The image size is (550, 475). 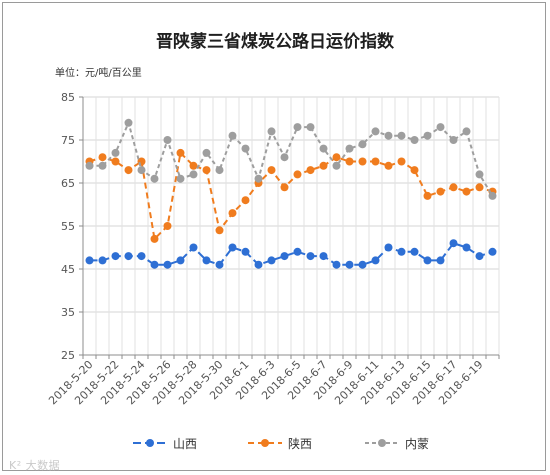 I want to click on legend-label: 内蒙, so click(x=417, y=444).